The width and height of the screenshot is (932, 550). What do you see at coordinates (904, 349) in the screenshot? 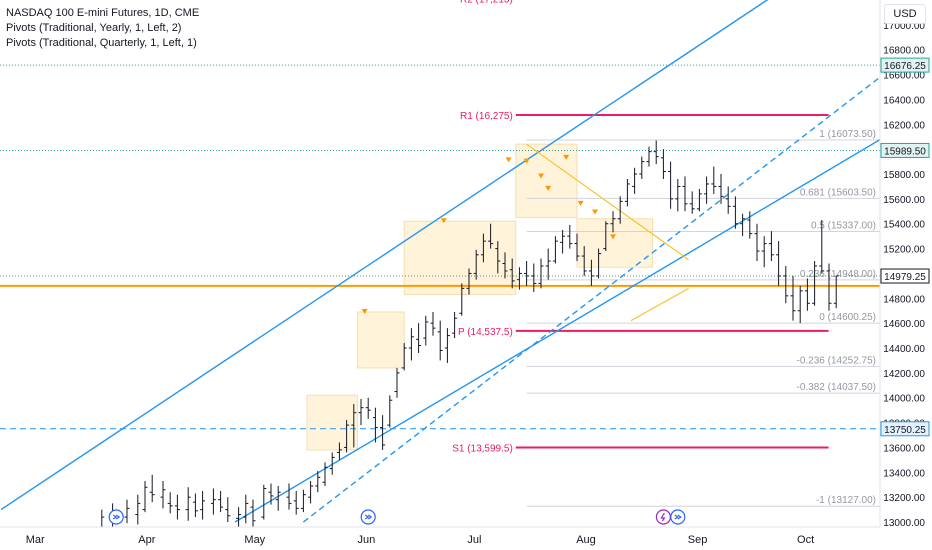
I see `price-tick-7: 14400.00` at bounding box center [904, 349].